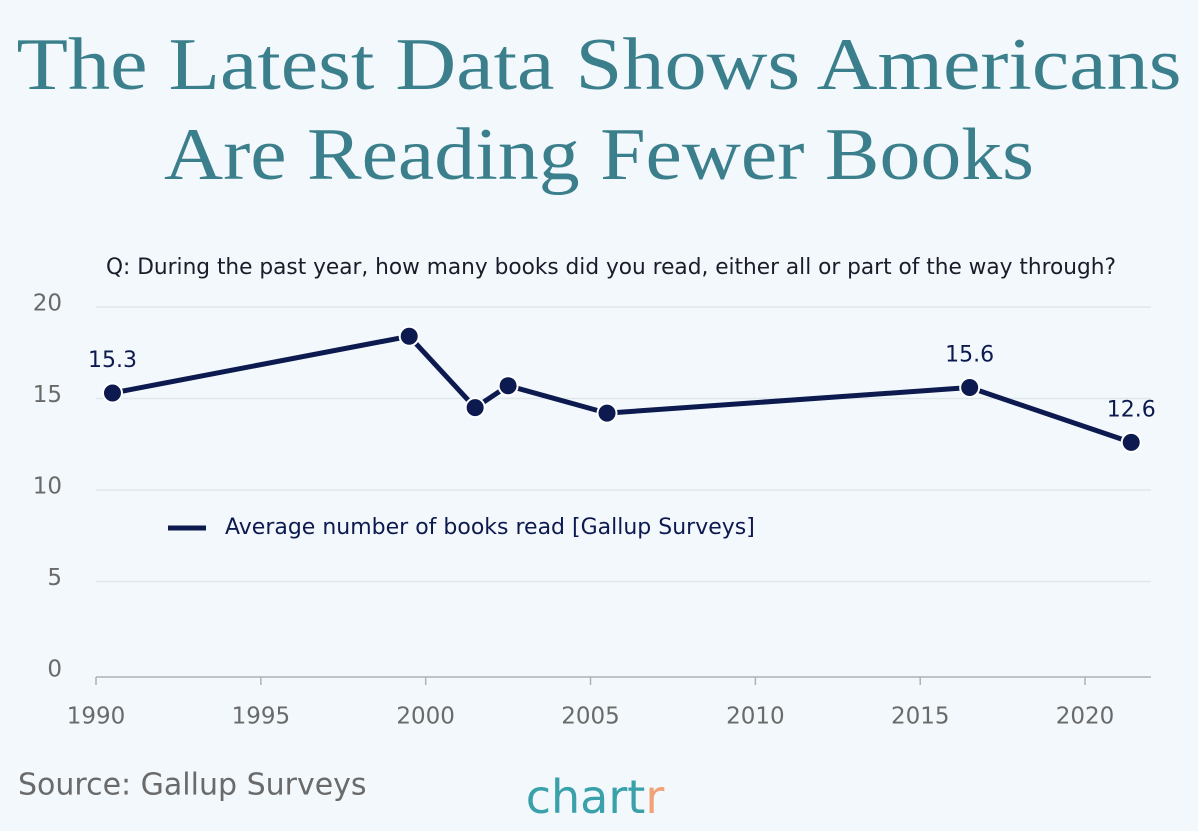 The height and width of the screenshot is (831, 1198). I want to click on x-tick-label: 2005, so click(590, 717).